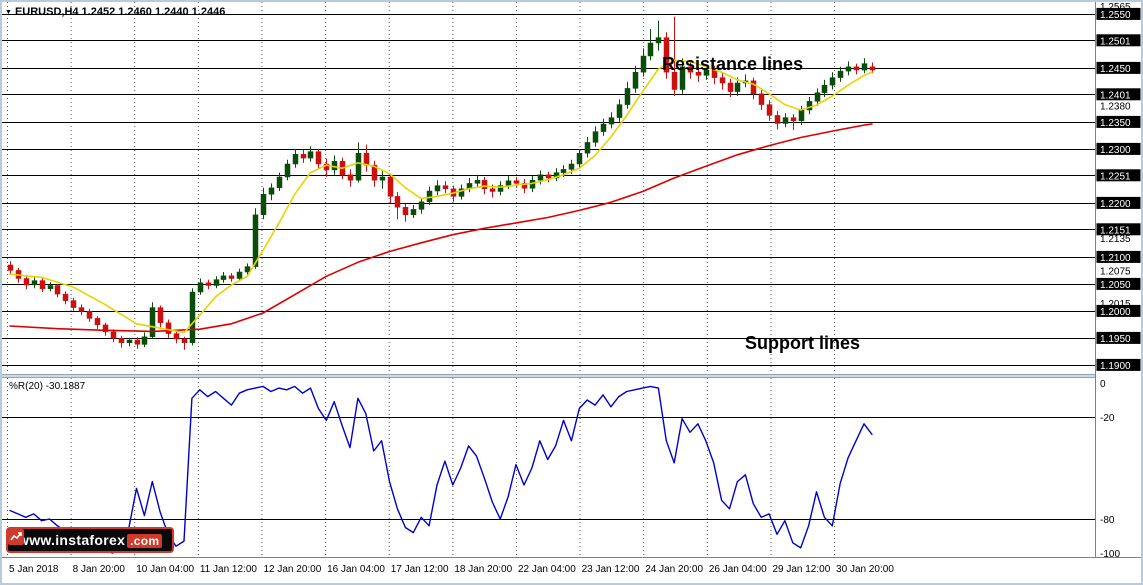 The height and width of the screenshot is (585, 1143). What do you see at coordinates (1115, 7) in the screenshot?
I see `price-tick-label: 1.2565` at bounding box center [1115, 7].